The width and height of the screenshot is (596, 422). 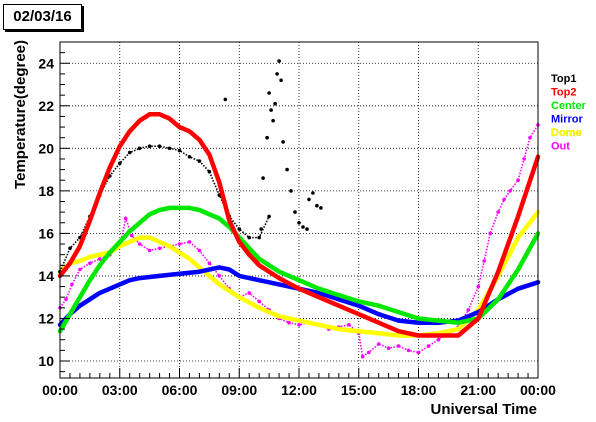 I want to click on y-tick-label: 22, so click(x=46, y=106).